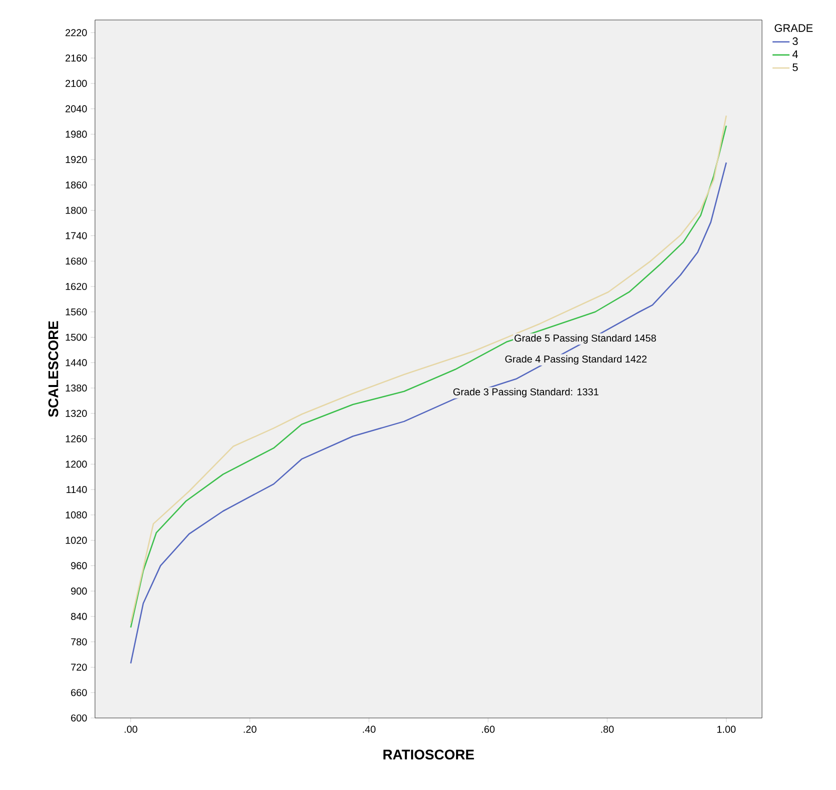 The width and height of the screenshot is (836, 790). What do you see at coordinates (250, 729) in the screenshot?
I see `x-tick-label: .20` at bounding box center [250, 729].